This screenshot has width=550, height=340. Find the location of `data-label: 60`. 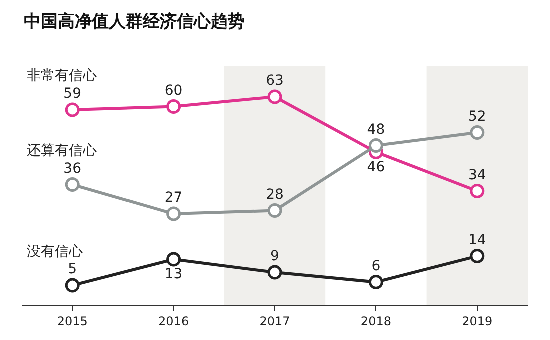

data-label: 60 is located at coordinates (173, 90).